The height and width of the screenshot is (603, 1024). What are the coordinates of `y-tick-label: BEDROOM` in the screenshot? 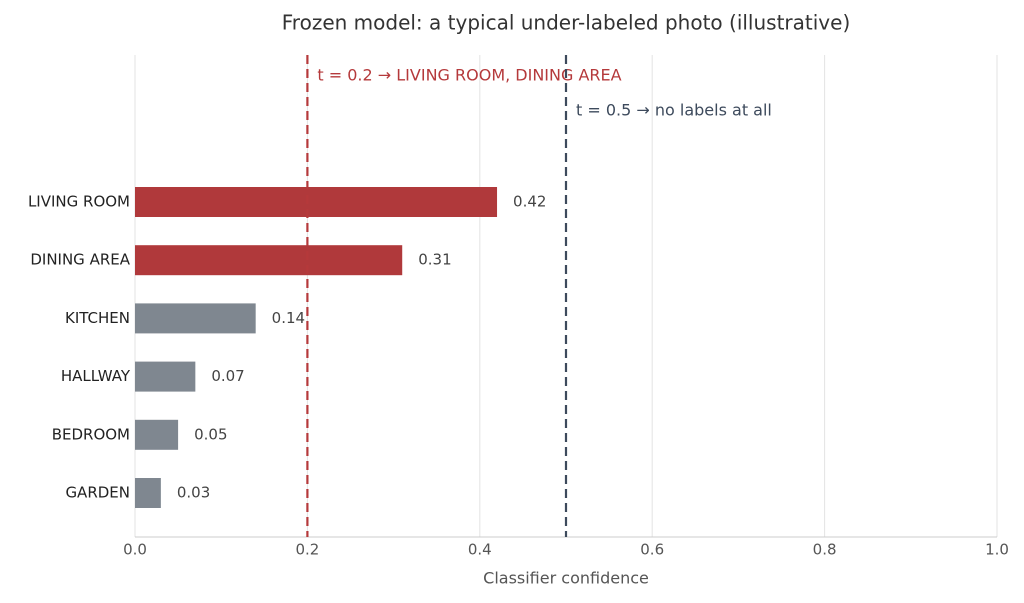 It's located at (91, 434).